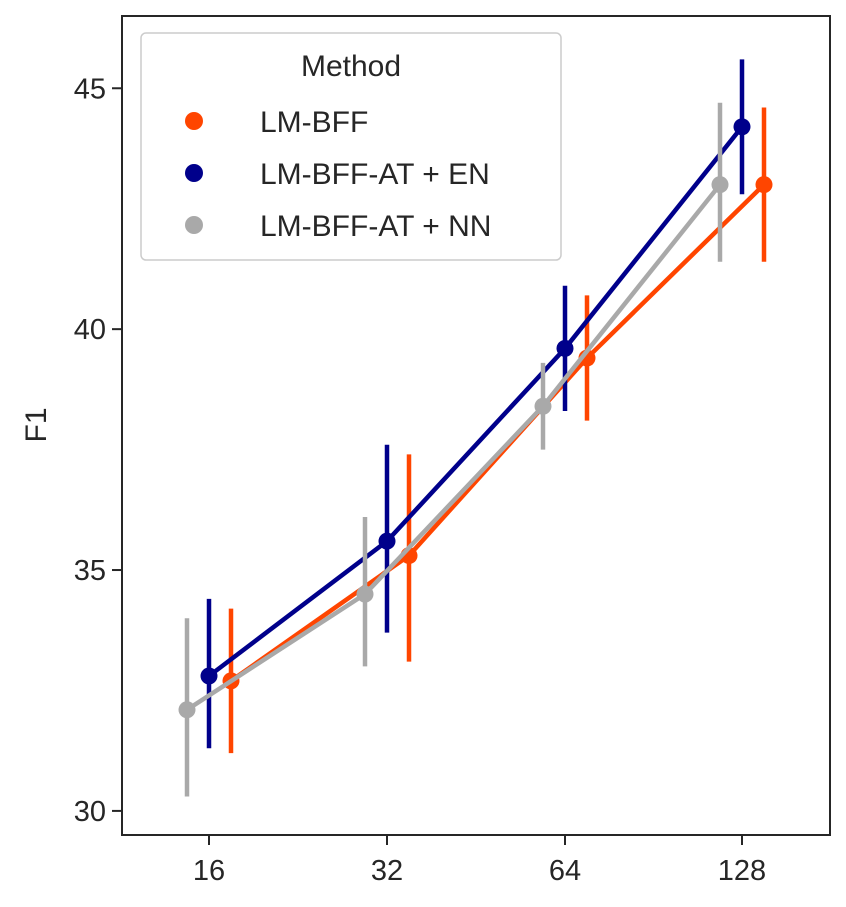 The width and height of the screenshot is (846, 907). I want to click on legend-items: LM-BFF LM-BFF-AT + EN LM-BFF-AT + NN, so click(338, 174).